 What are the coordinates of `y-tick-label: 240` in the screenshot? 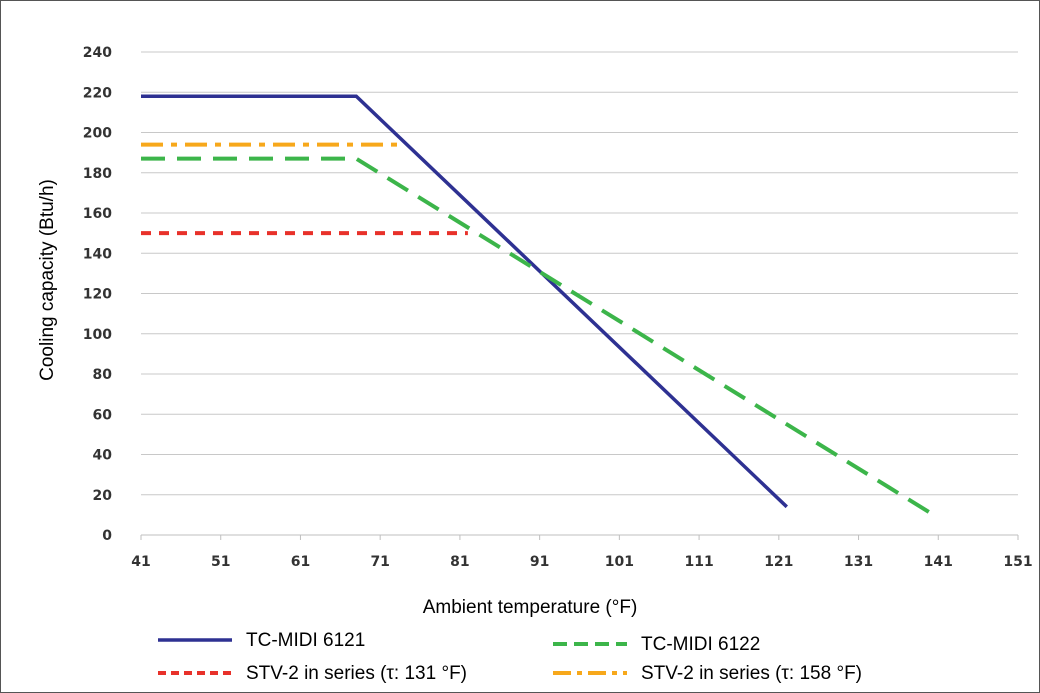 It's located at (97, 53).